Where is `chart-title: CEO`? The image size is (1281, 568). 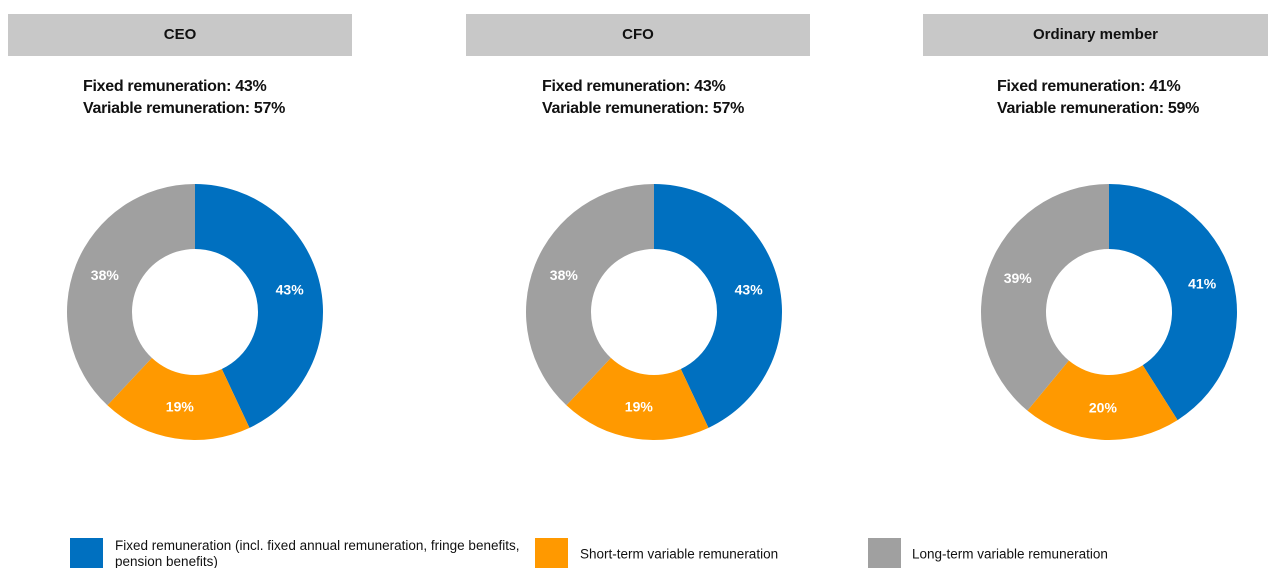 chart-title: CEO is located at coordinates (180, 34).